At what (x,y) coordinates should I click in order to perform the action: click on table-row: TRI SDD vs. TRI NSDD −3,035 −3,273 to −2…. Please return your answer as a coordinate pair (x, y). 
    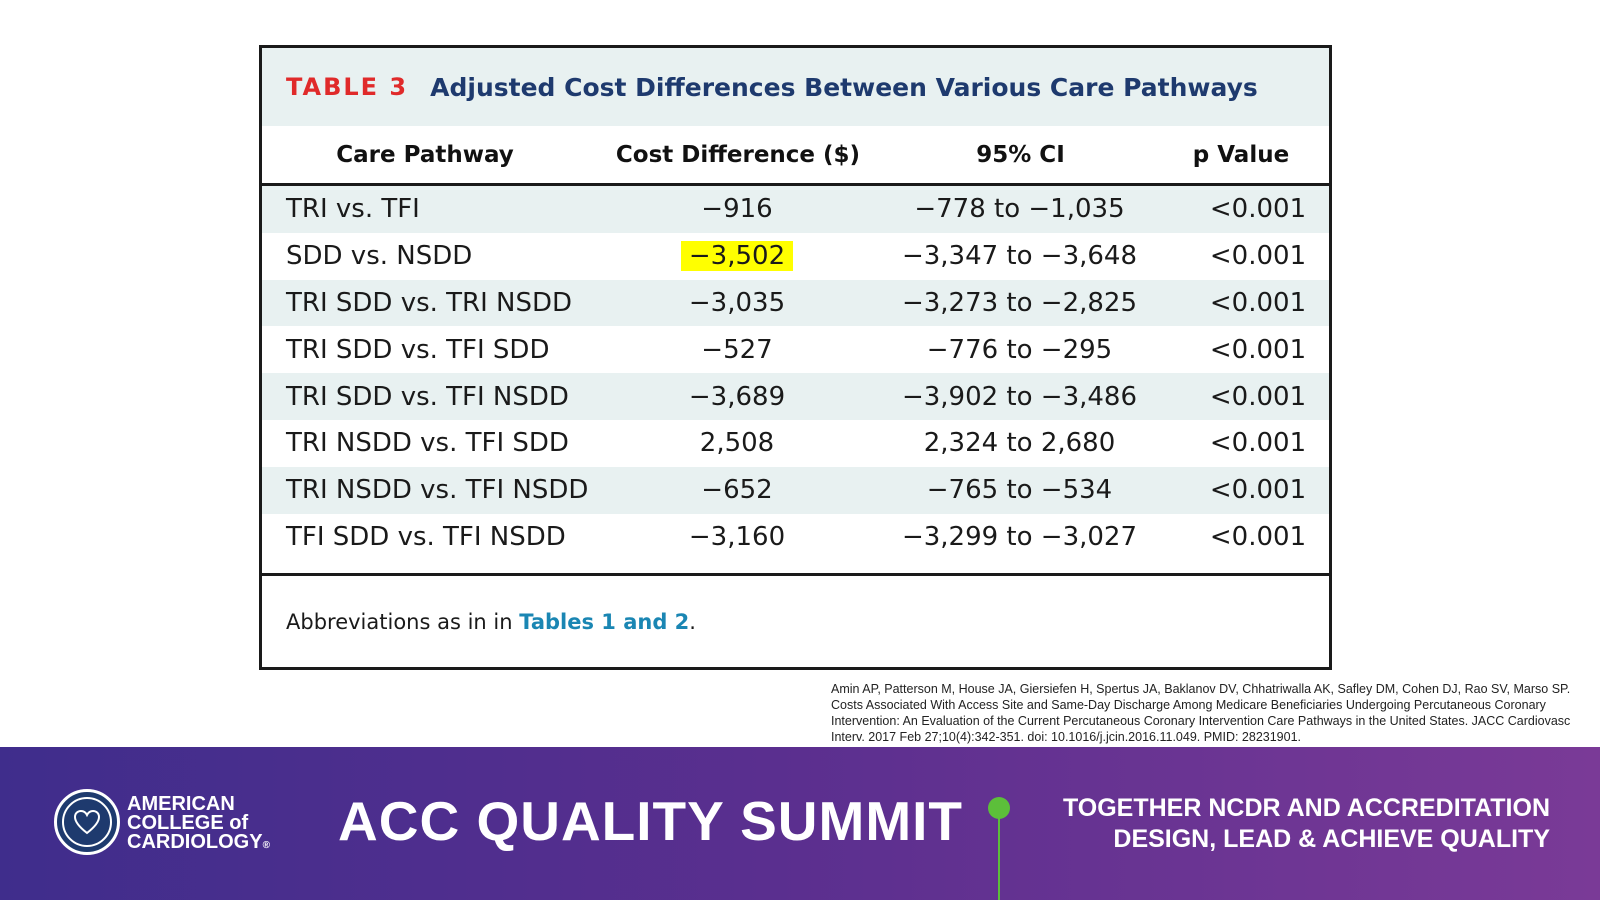
    Looking at the image, I should click on (795, 303).